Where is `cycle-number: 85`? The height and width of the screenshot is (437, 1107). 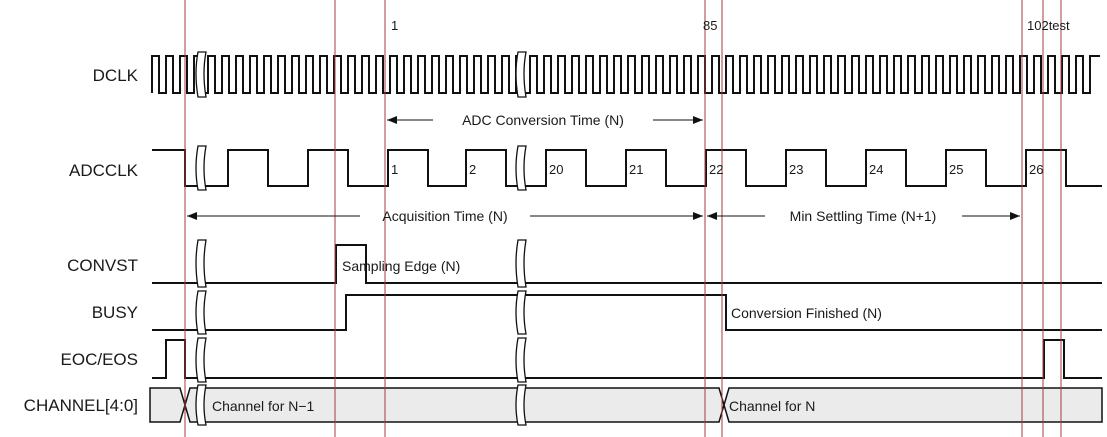
cycle-number: 85 is located at coordinates (710, 25).